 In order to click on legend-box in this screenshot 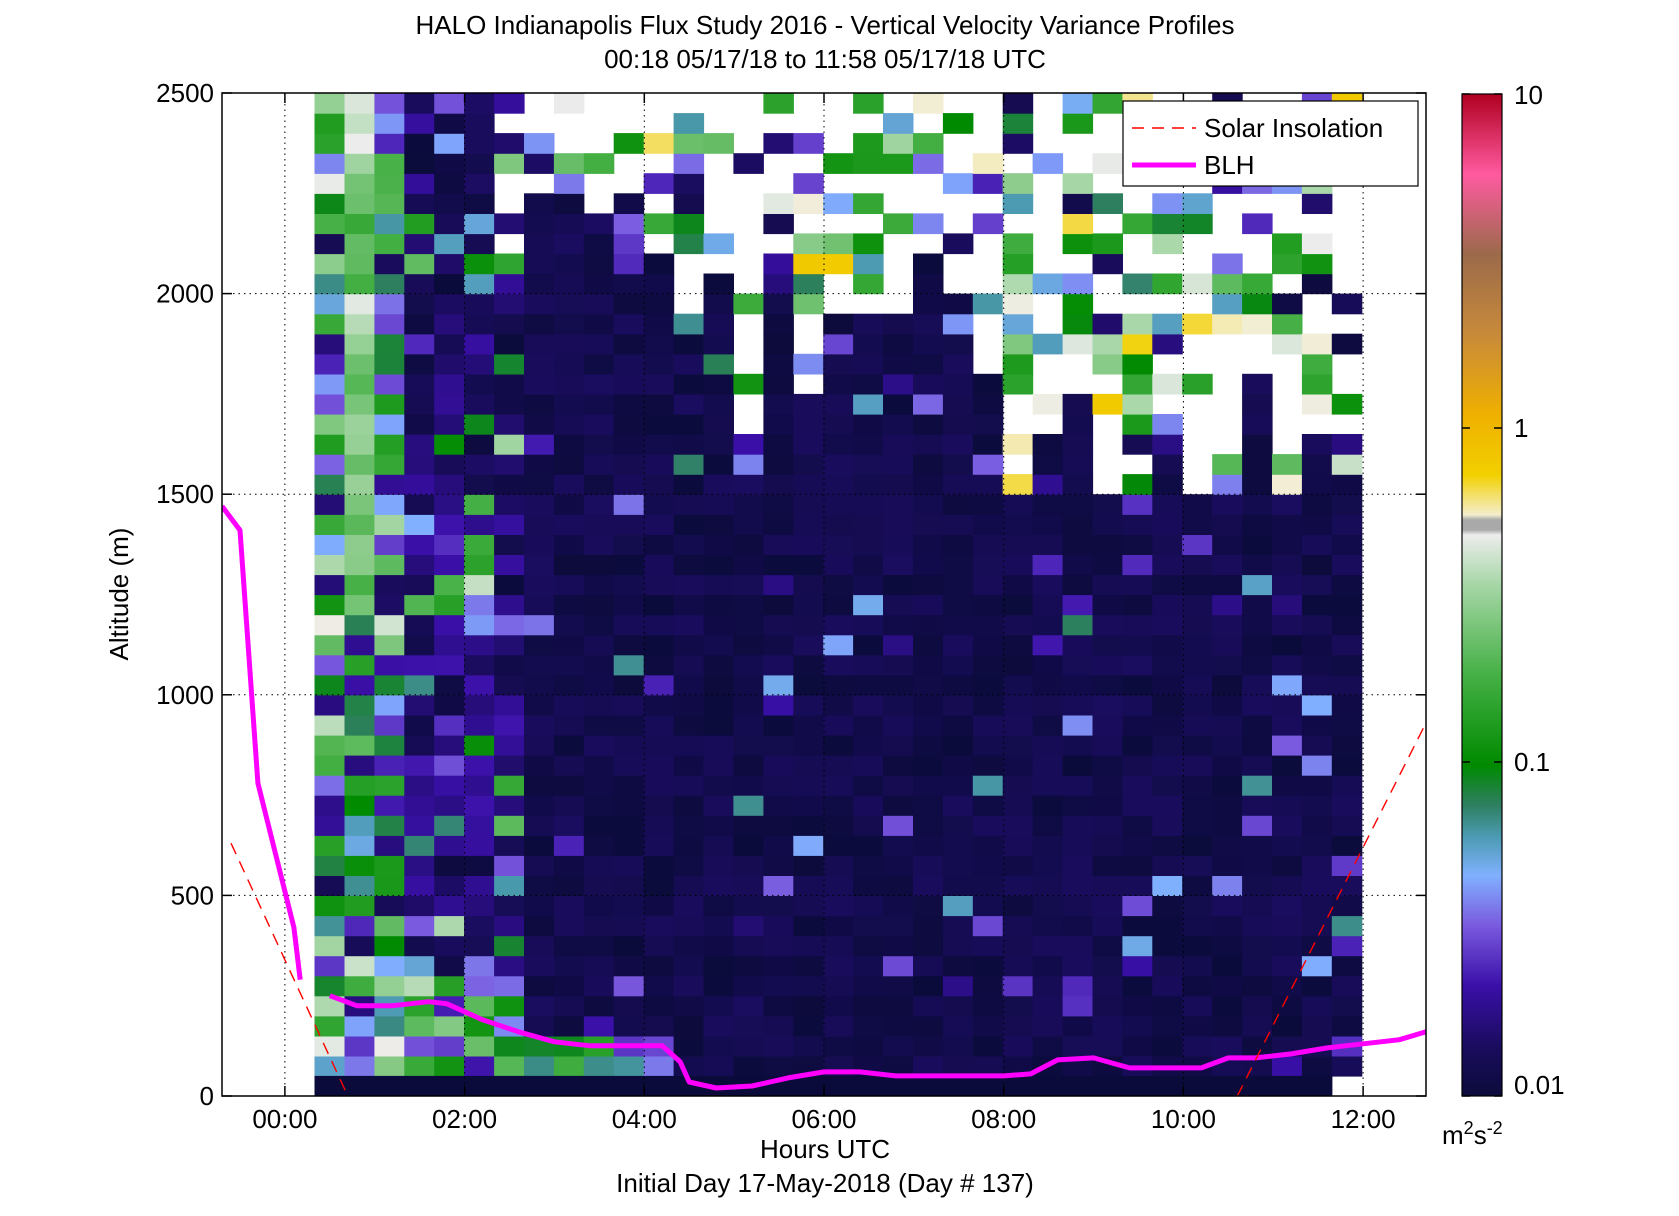, I will do `click(1270, 143)`.